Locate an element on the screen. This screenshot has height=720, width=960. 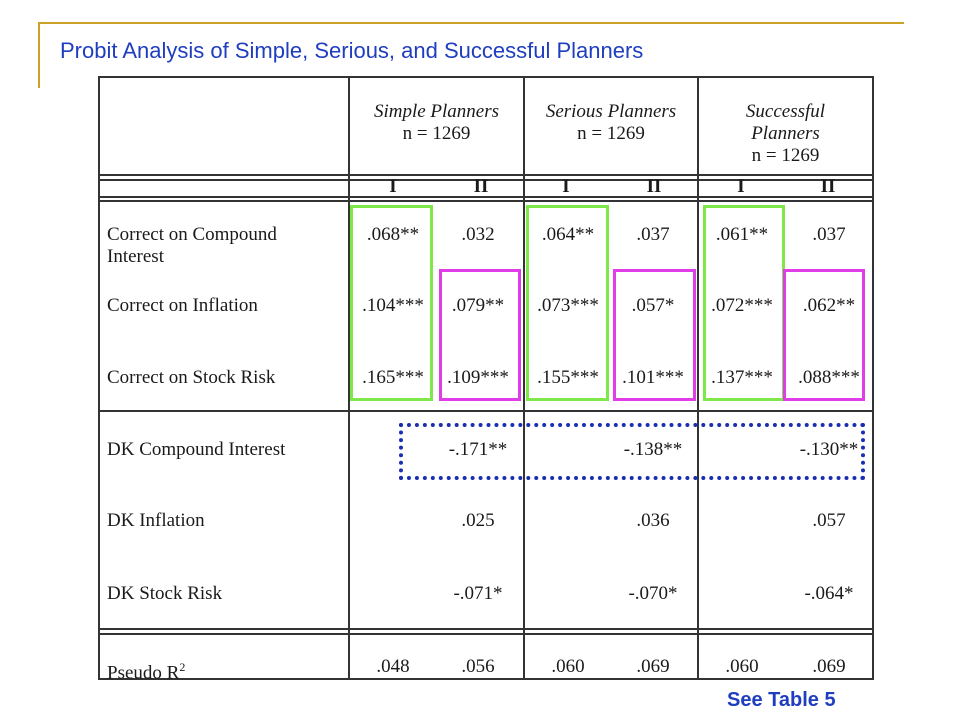
table-cell: -.070* is located at coordinates (653, 593).